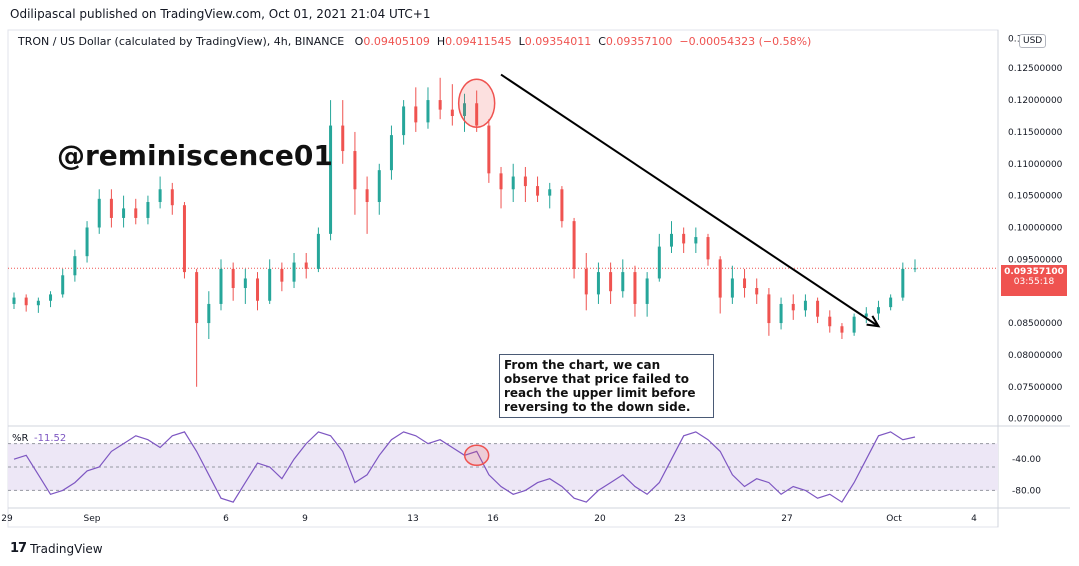 Image resolution: width=1079 pixels, height=566 pixels. What do you see at coordinates (493, 519) in the screenshot?
I see `time-tick-label: 16` at bounding box center [493, 519].